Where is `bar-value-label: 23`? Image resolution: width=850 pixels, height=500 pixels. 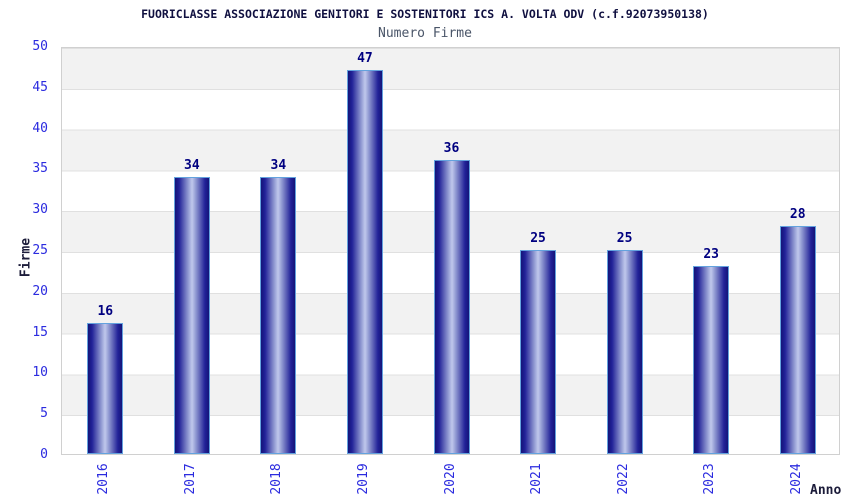 bar-value-label: 23 is located at coordinates (711, 255).